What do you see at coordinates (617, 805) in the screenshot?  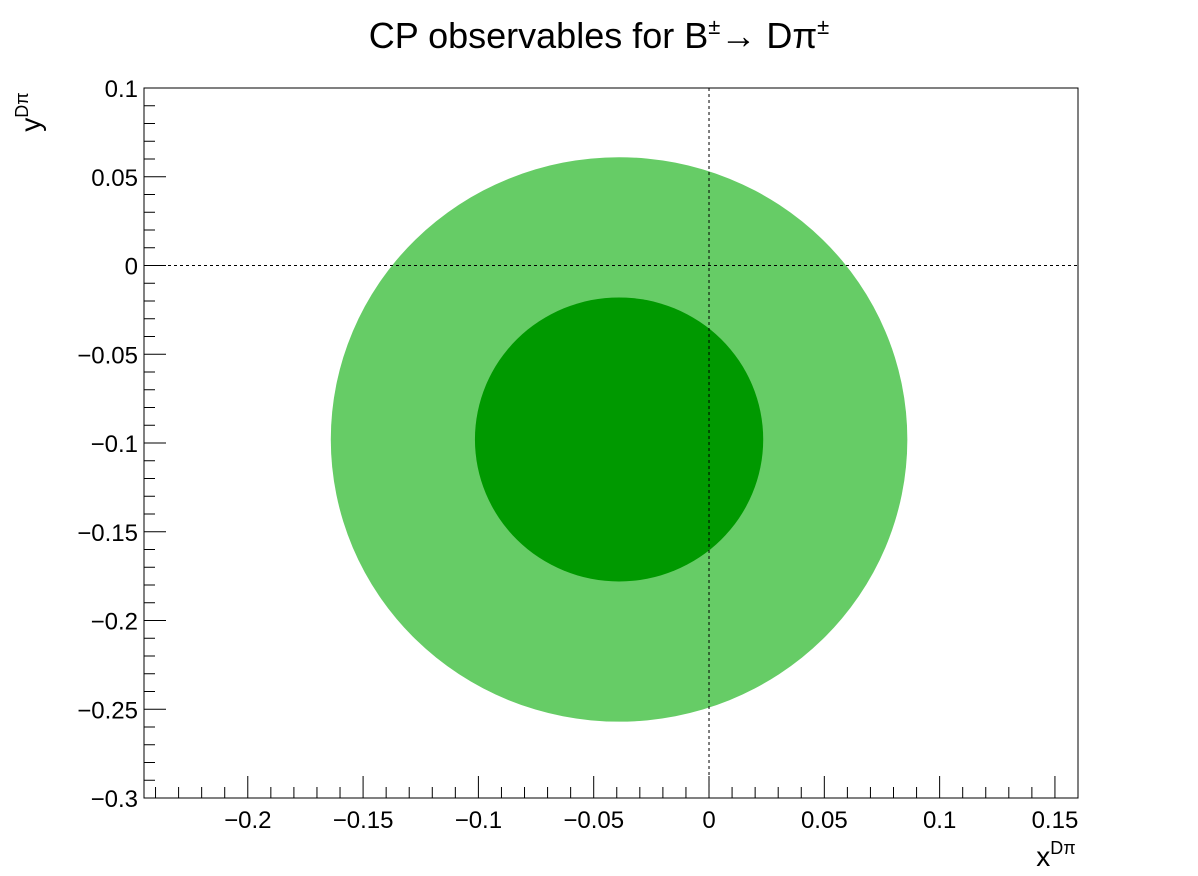 I see `x-axis: −0.2 −0.15 −0.1 −0.05 0 0.05 0.1 0.15` at bounding box center [617, 805].